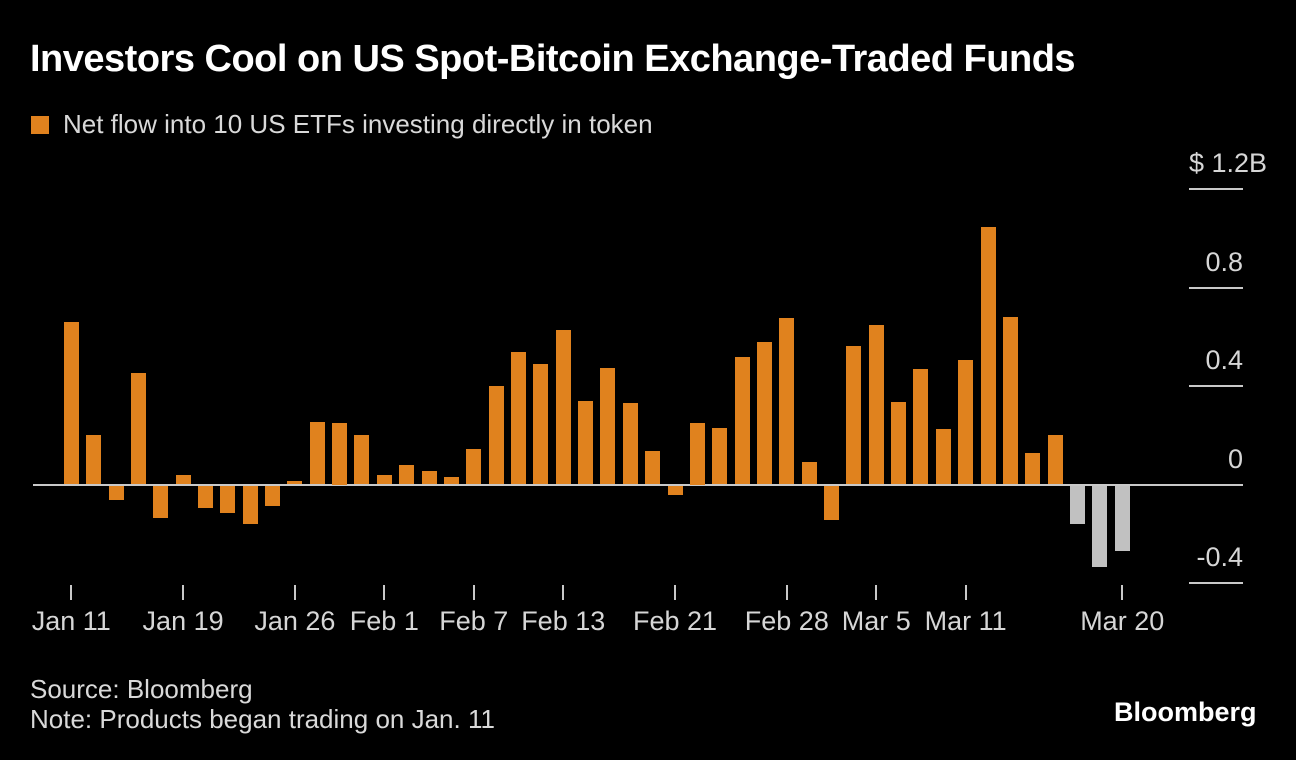  Describe the element at coordinates (1185, 712) in the screenshot. I see `bloomberg-logo: Bloomberg` at that location.